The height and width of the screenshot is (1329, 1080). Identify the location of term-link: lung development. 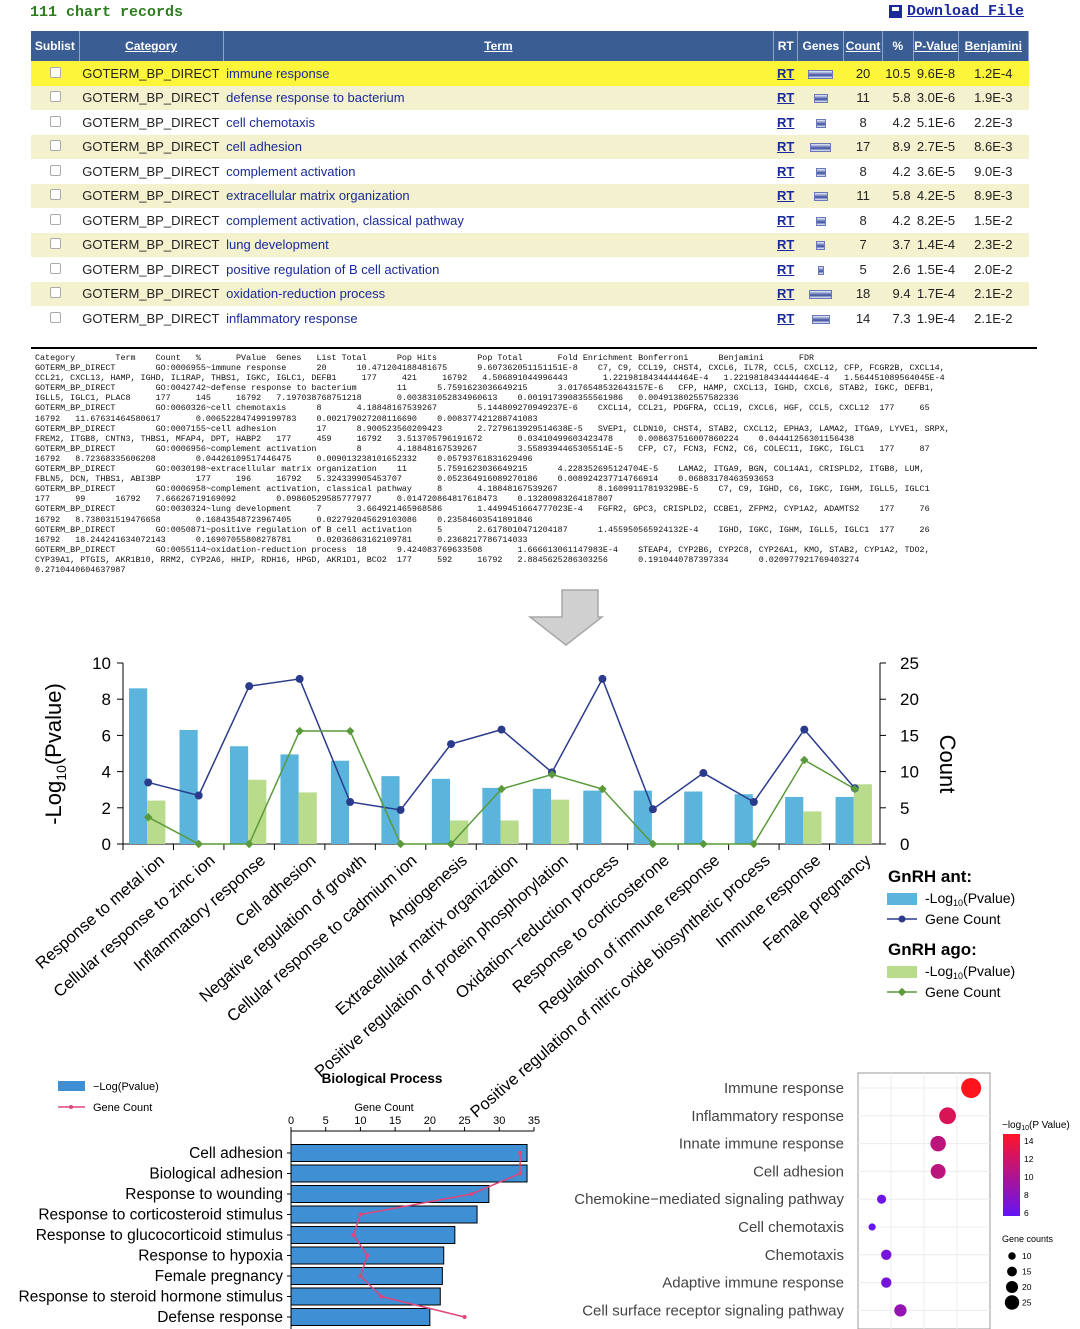
(277, 245).